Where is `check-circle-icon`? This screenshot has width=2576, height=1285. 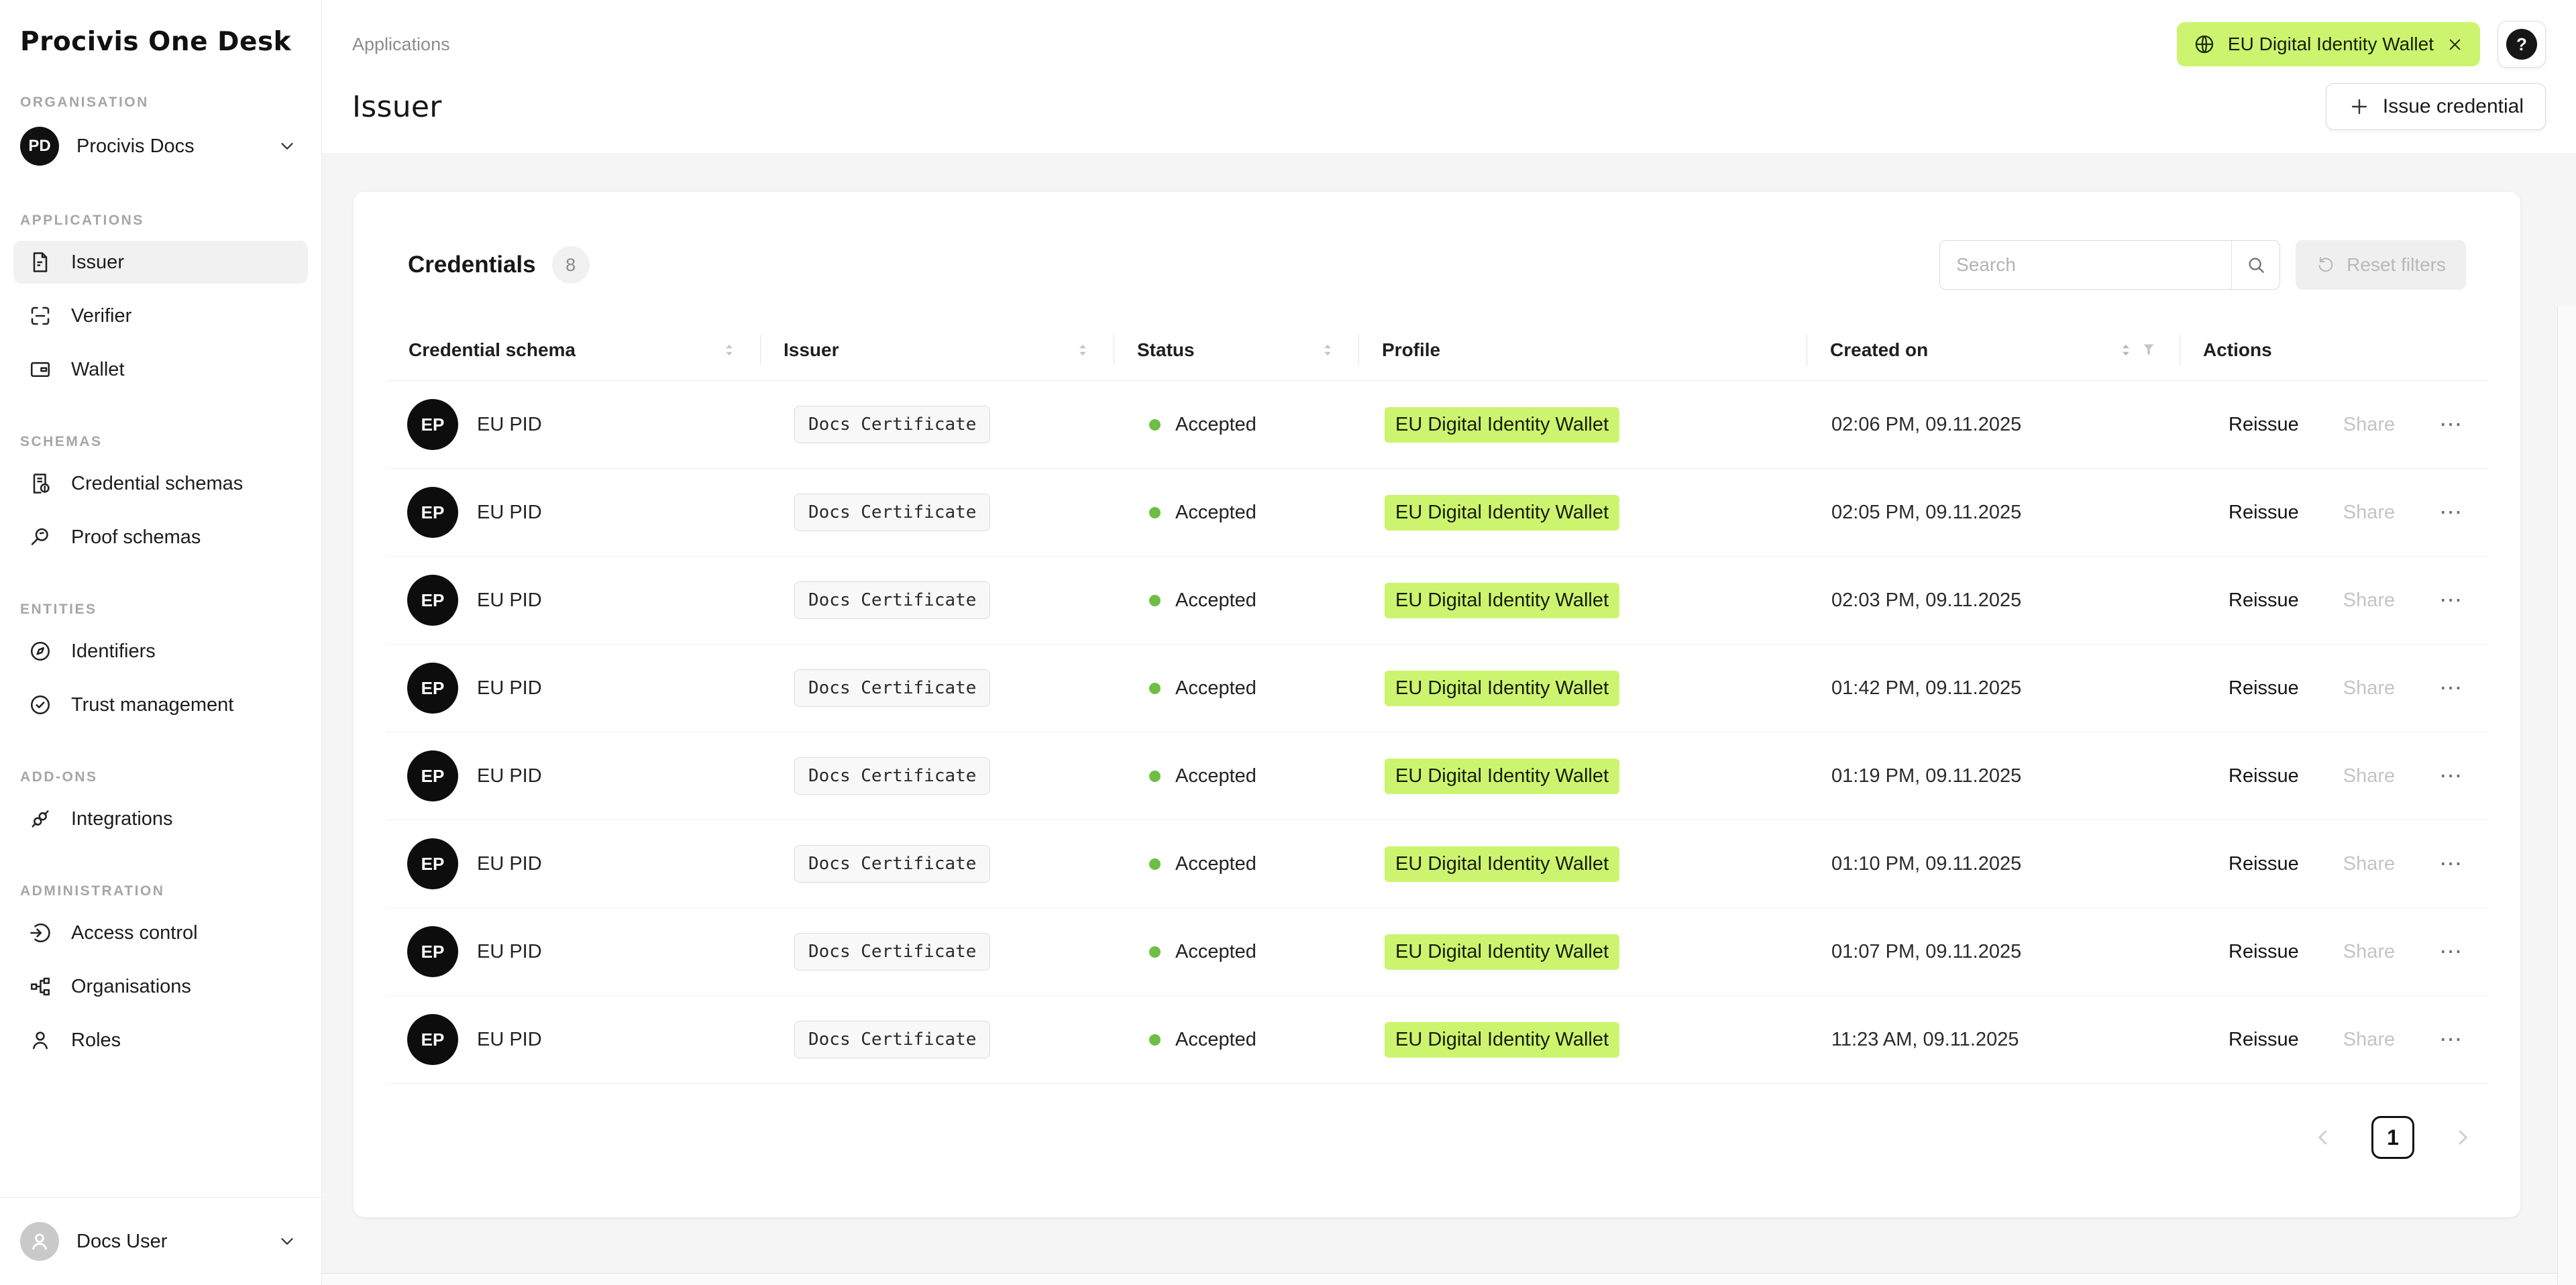 check-circle-icon is located at coordinates (40, 705).